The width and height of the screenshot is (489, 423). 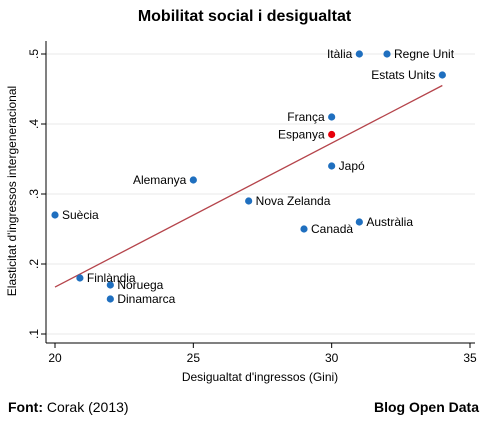 I want to click on x-axis-label: Desigualtat d'ingressos (Gini), so click(x=260, y=377).